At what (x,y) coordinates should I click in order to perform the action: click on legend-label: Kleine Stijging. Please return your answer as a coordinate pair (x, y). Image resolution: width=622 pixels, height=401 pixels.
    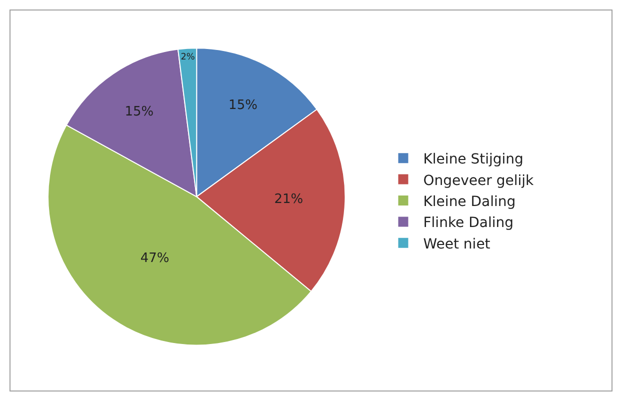
    Looking at the image, I should click on (473, 160).